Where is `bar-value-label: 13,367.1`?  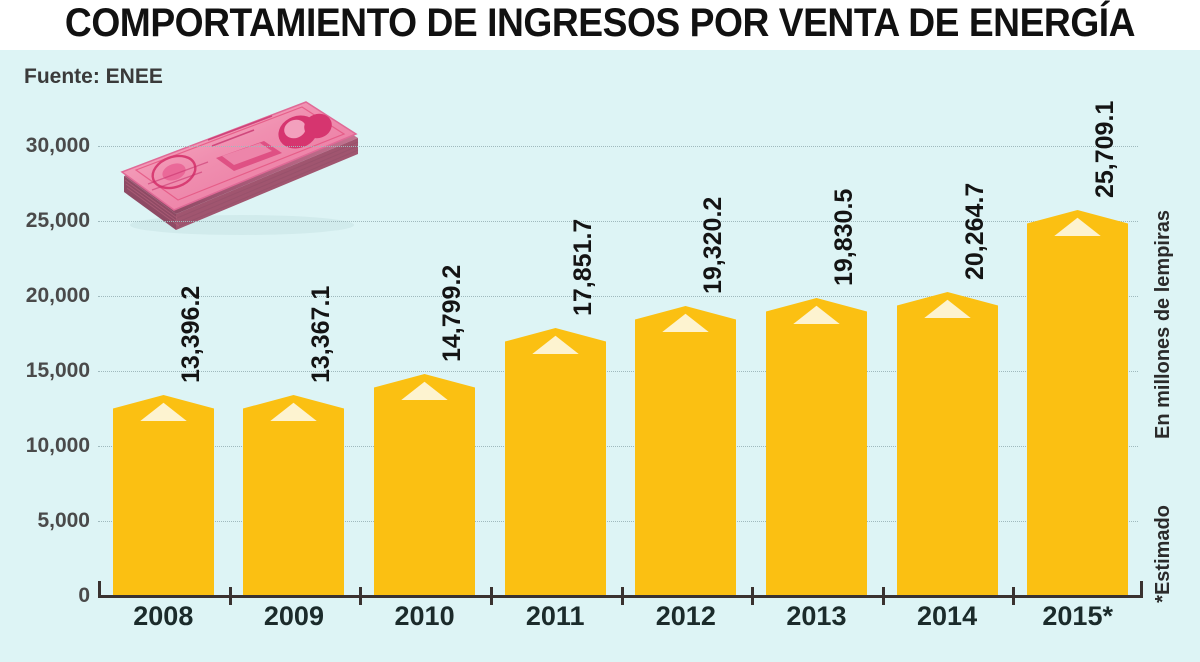
bar-value-label: 13,367.1 is located at coordinates (320, 334).